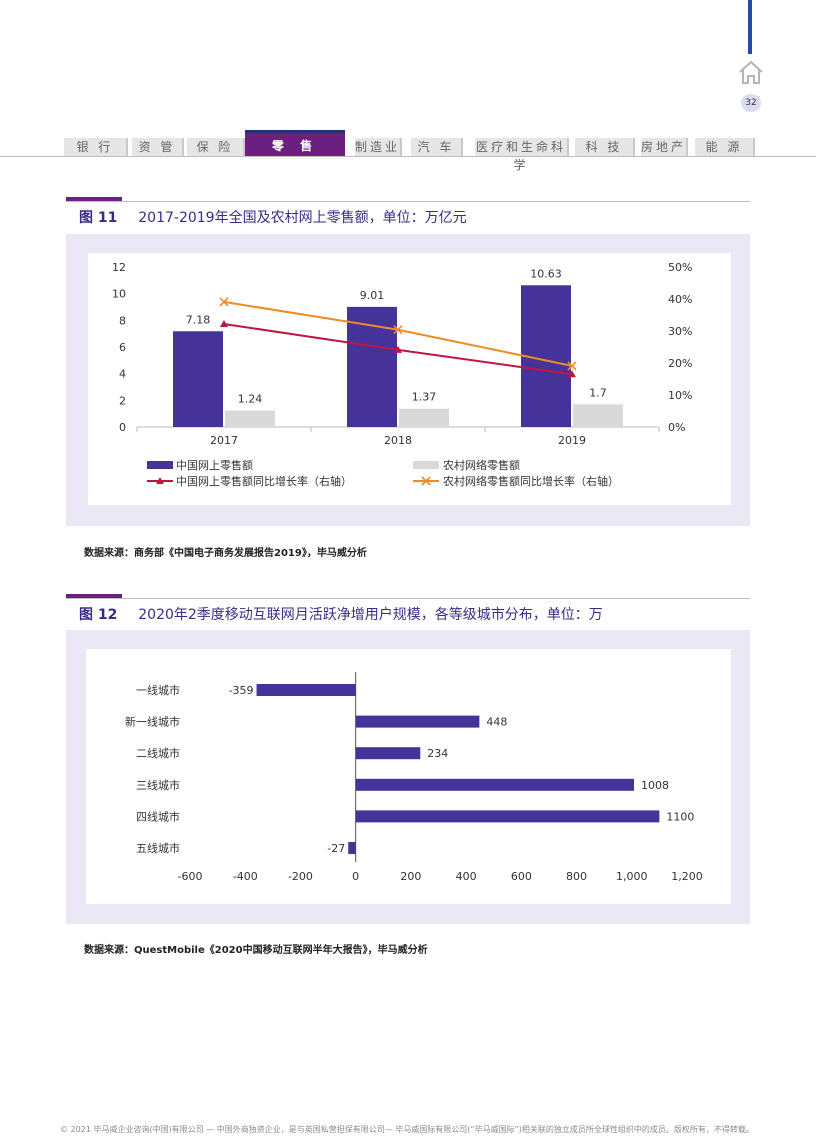  What do you see at coordinates (122, 374) in the screenshot?
I see `y-tick-label: 4` at bounding box center [122, 374].